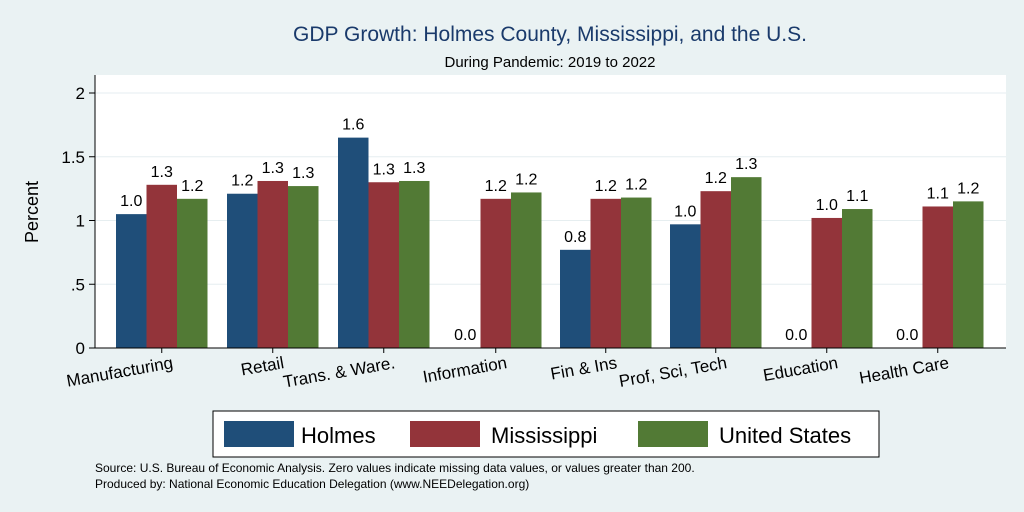  I want to click on data-label: 1.6, so click(353, 125).